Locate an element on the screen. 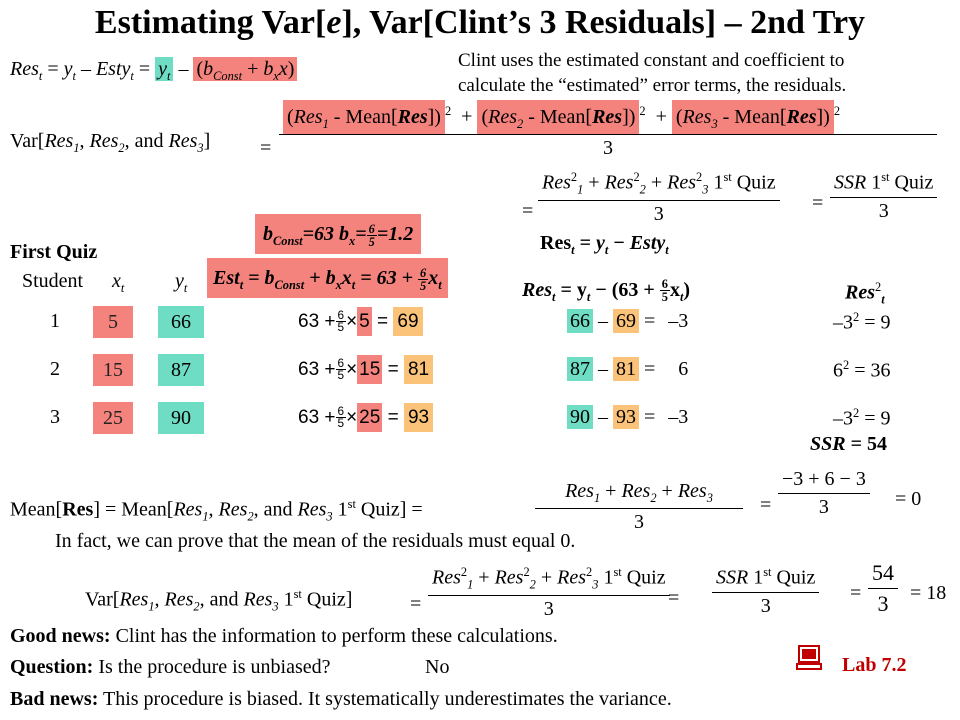 This screenshot has width=960, height=720. fraction: 54 3 is located at coordinates (883, 588).